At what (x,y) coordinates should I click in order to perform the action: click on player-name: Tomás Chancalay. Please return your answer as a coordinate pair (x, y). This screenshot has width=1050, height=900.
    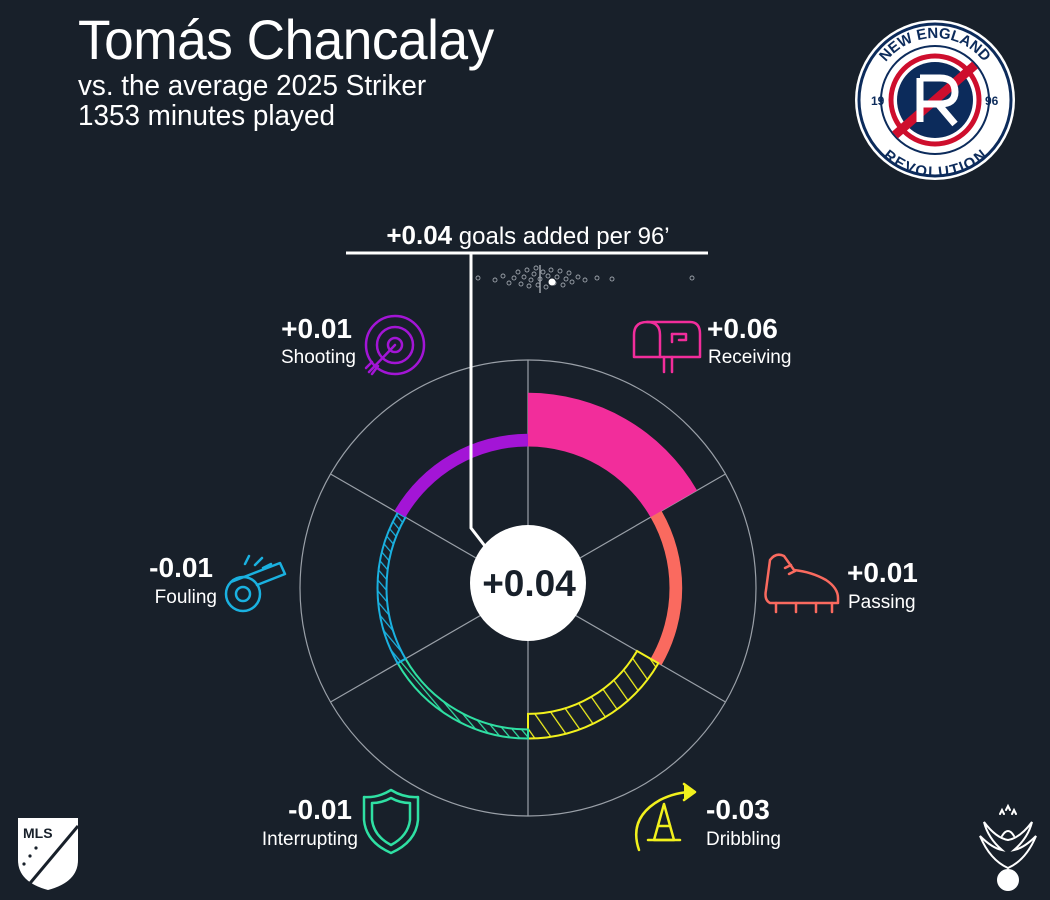
    Looking at the image, I should click on (286, 39).